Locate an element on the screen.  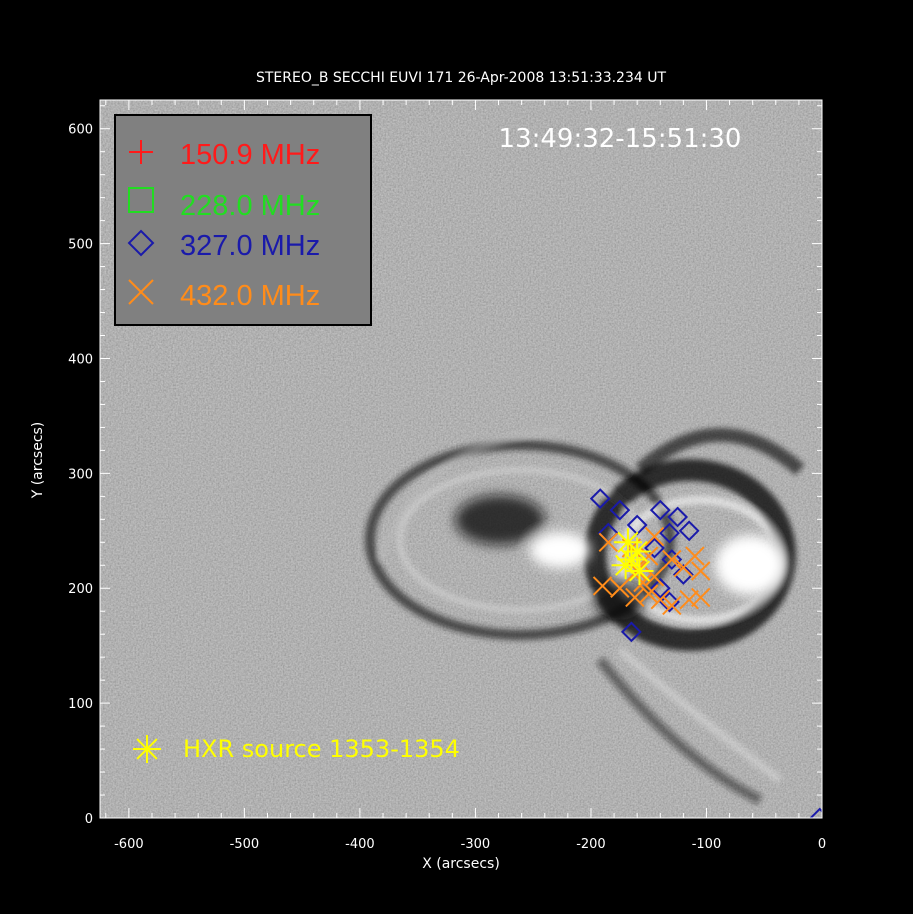
y-tick-label: 300 is located at coordinates (80, 474).